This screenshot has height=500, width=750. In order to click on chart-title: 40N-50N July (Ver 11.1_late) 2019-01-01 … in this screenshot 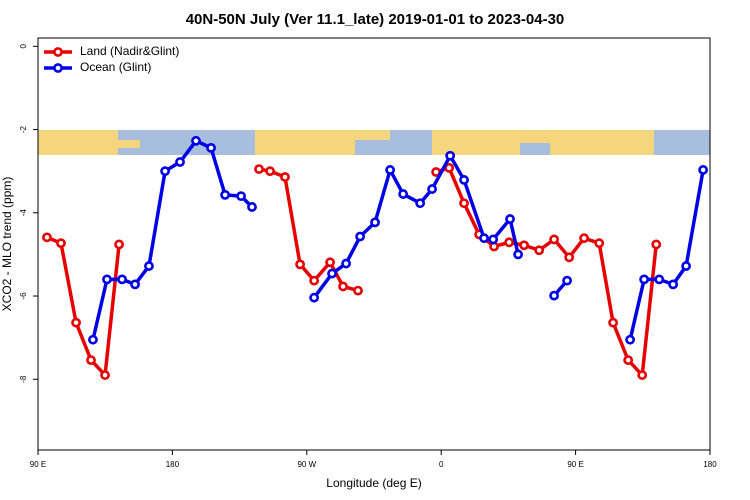, I will do `click(375, 19)`.